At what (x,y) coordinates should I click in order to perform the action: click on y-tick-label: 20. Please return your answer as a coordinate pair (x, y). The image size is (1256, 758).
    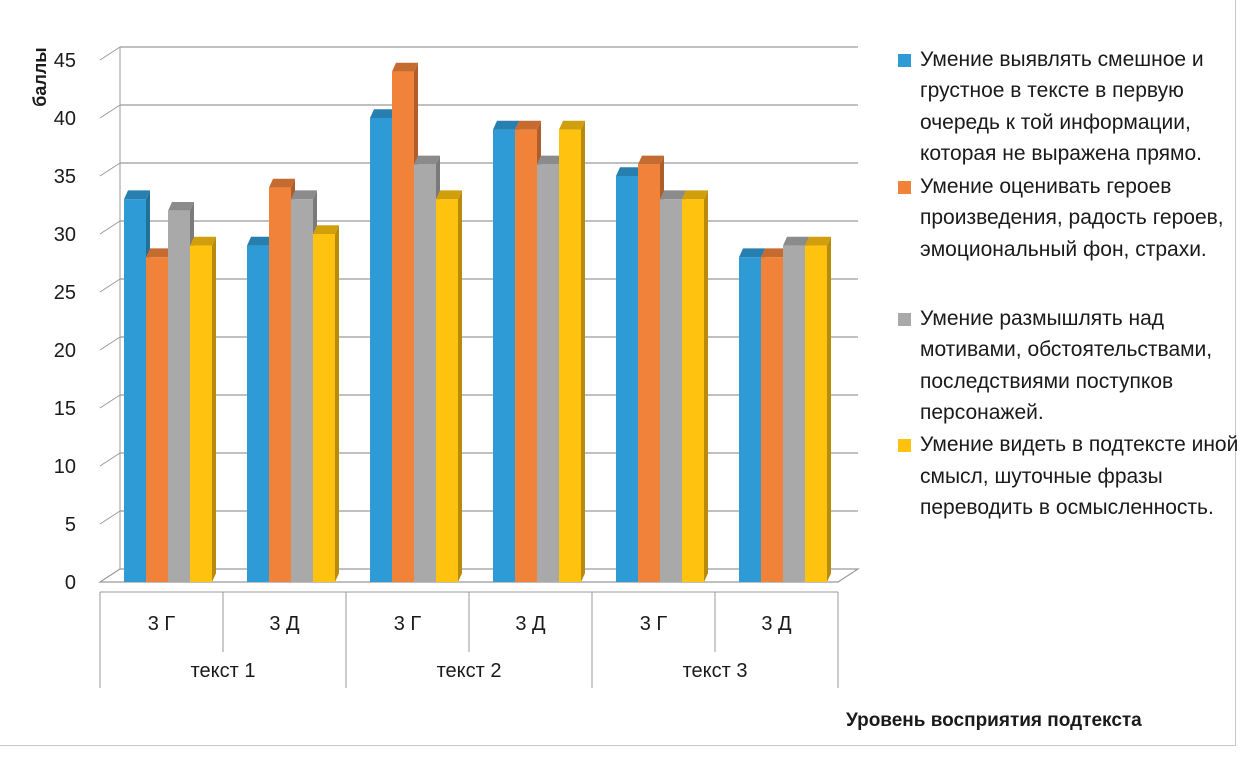
    Looking at the image, I should click on (65, 351).